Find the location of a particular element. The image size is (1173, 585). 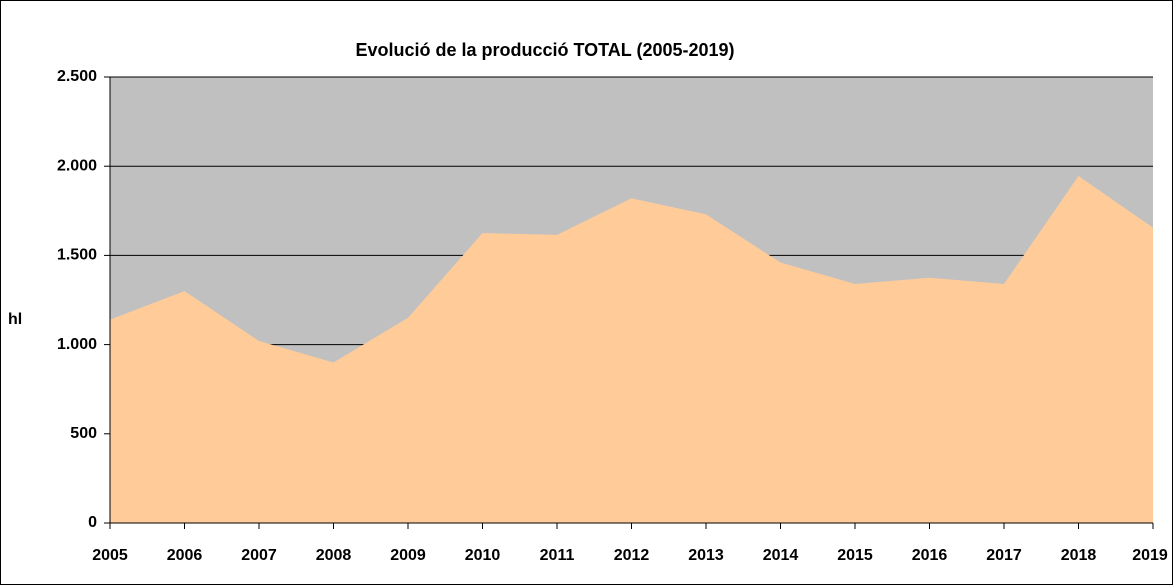

y-tick-label: 0 is located at coordinates (92, 522).